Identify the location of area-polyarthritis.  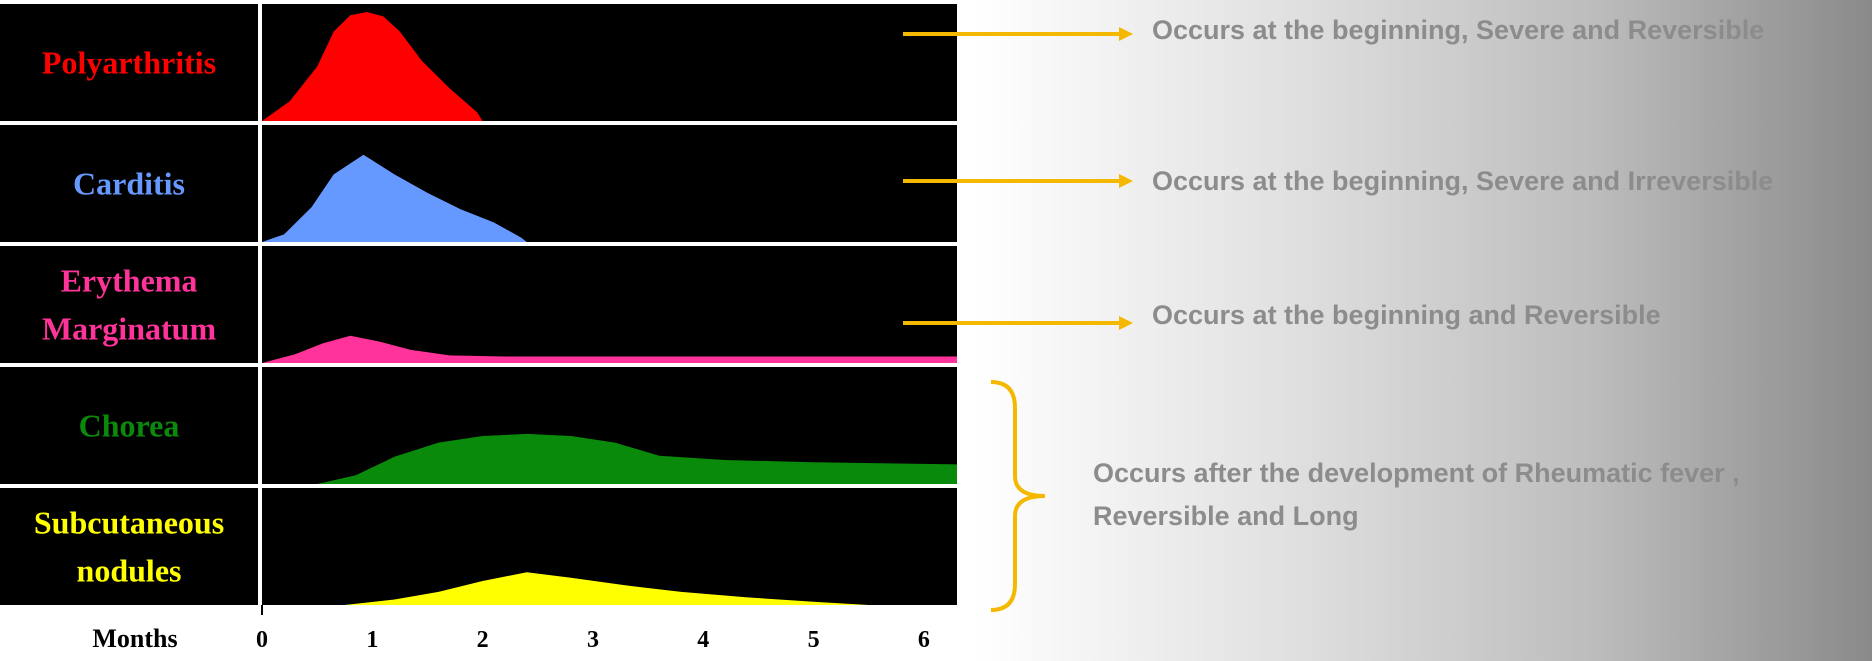
(372, 66).